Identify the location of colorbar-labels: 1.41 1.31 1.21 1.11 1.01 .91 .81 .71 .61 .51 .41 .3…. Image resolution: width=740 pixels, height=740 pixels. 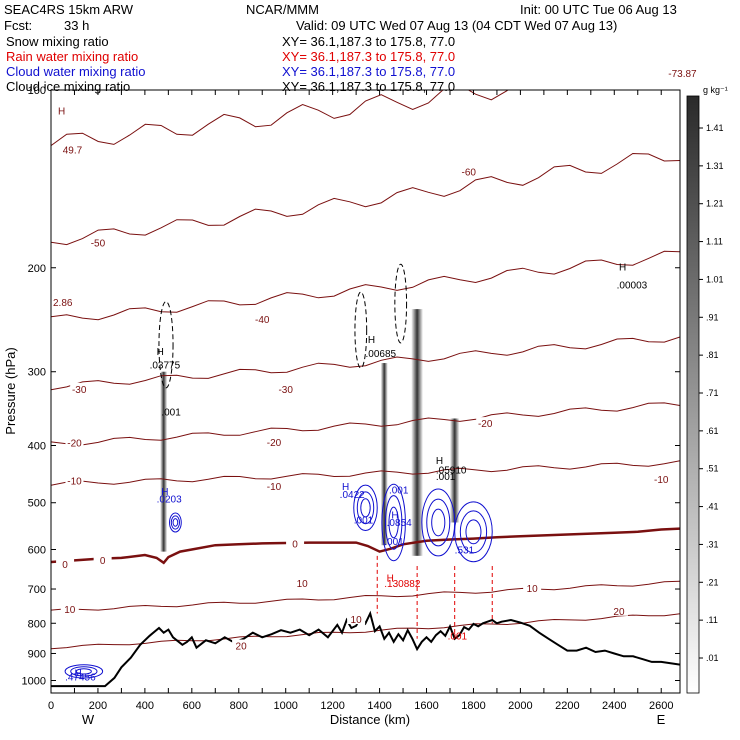
(711, 393).